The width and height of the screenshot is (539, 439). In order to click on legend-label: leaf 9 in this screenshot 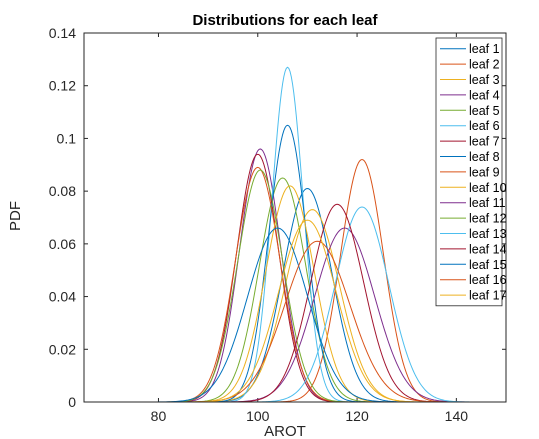, I will do `click(484, 172)`.